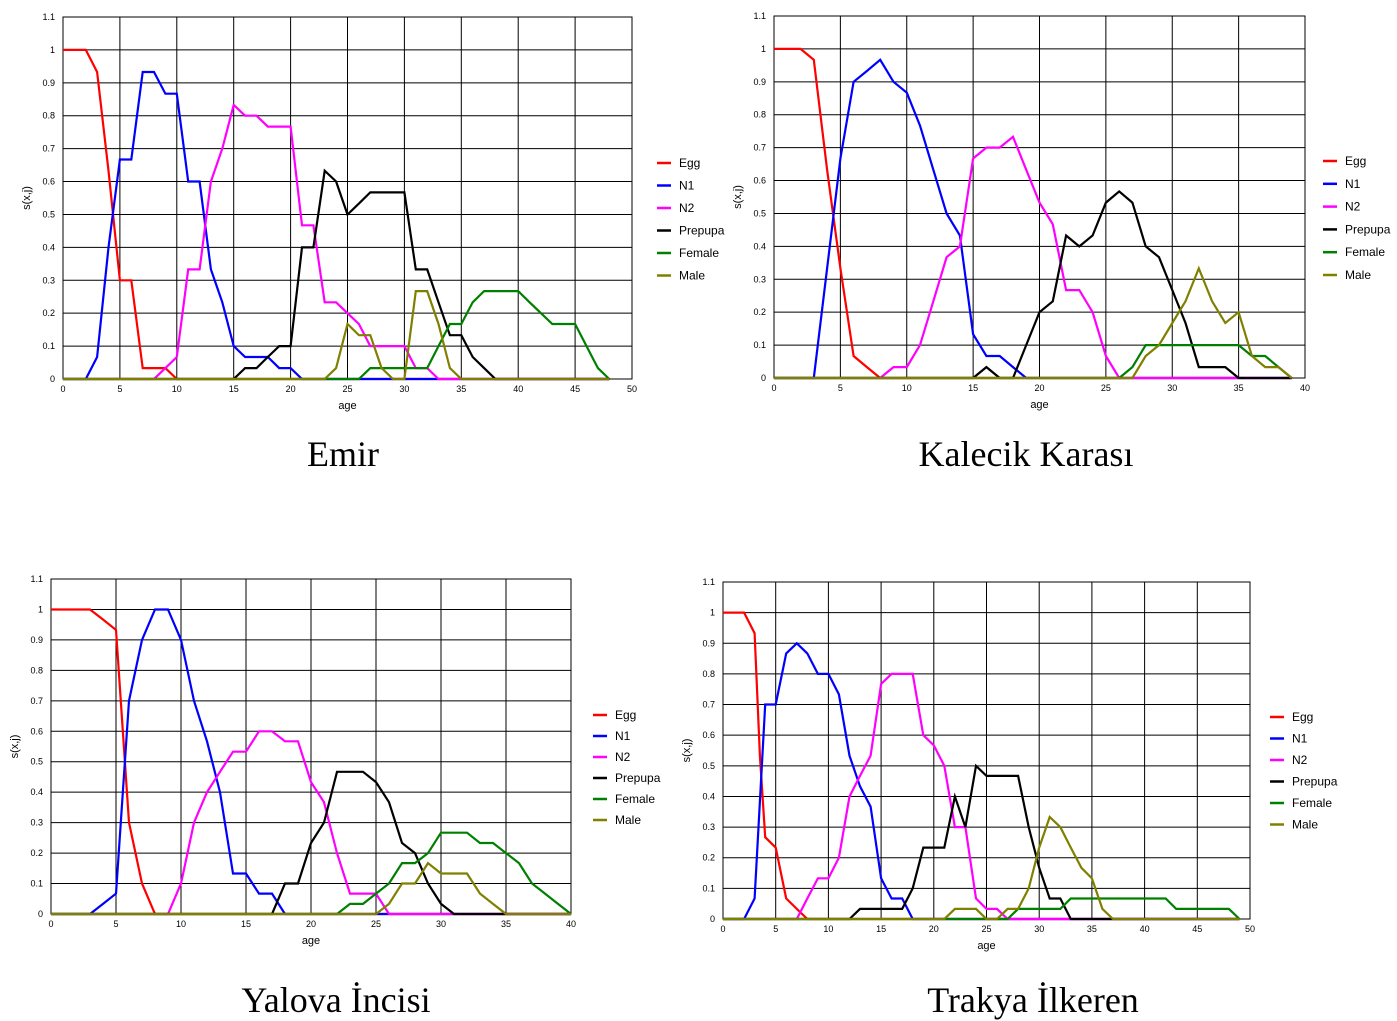 This screenshot has width=1397, height=1021. What do you see at coordinates (62, 389) in the screenshot?
I see `x-tick-label: 0` at bounding box center [62, 389].